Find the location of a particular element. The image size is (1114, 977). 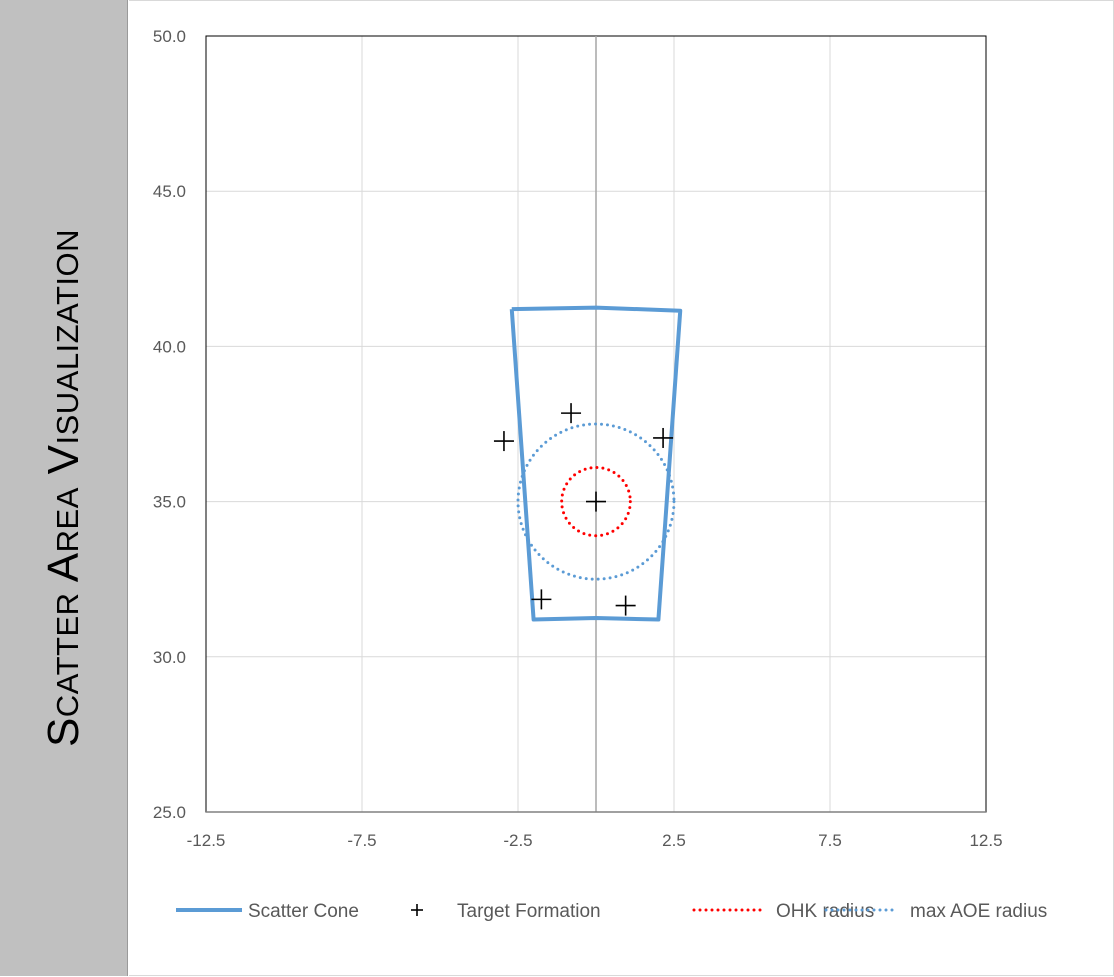

legend-label: OHK radius is located at coordinates (825, 911).